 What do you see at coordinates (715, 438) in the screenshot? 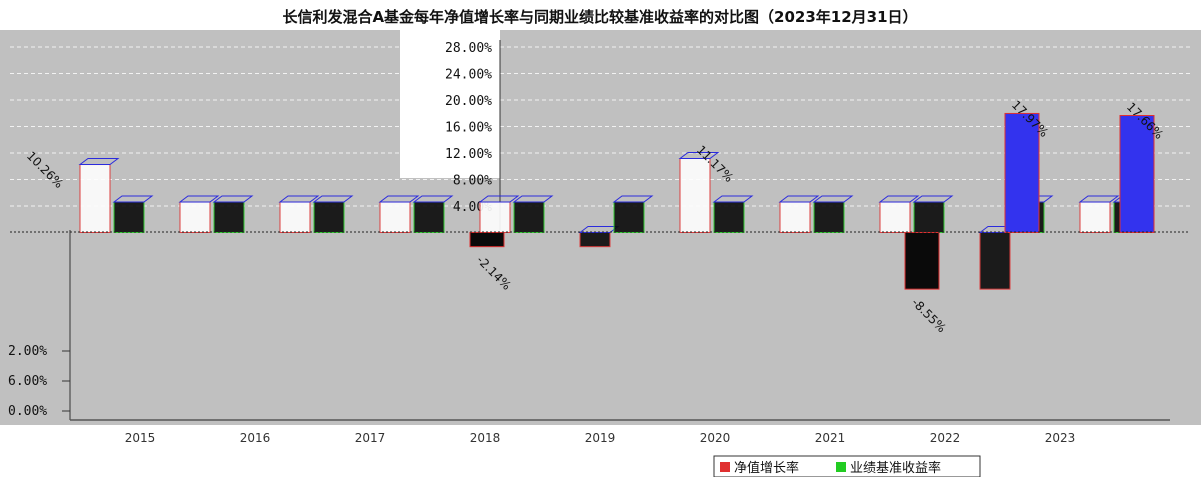
I see `x-tick-label: 2020` at bounding box center [715, 438].